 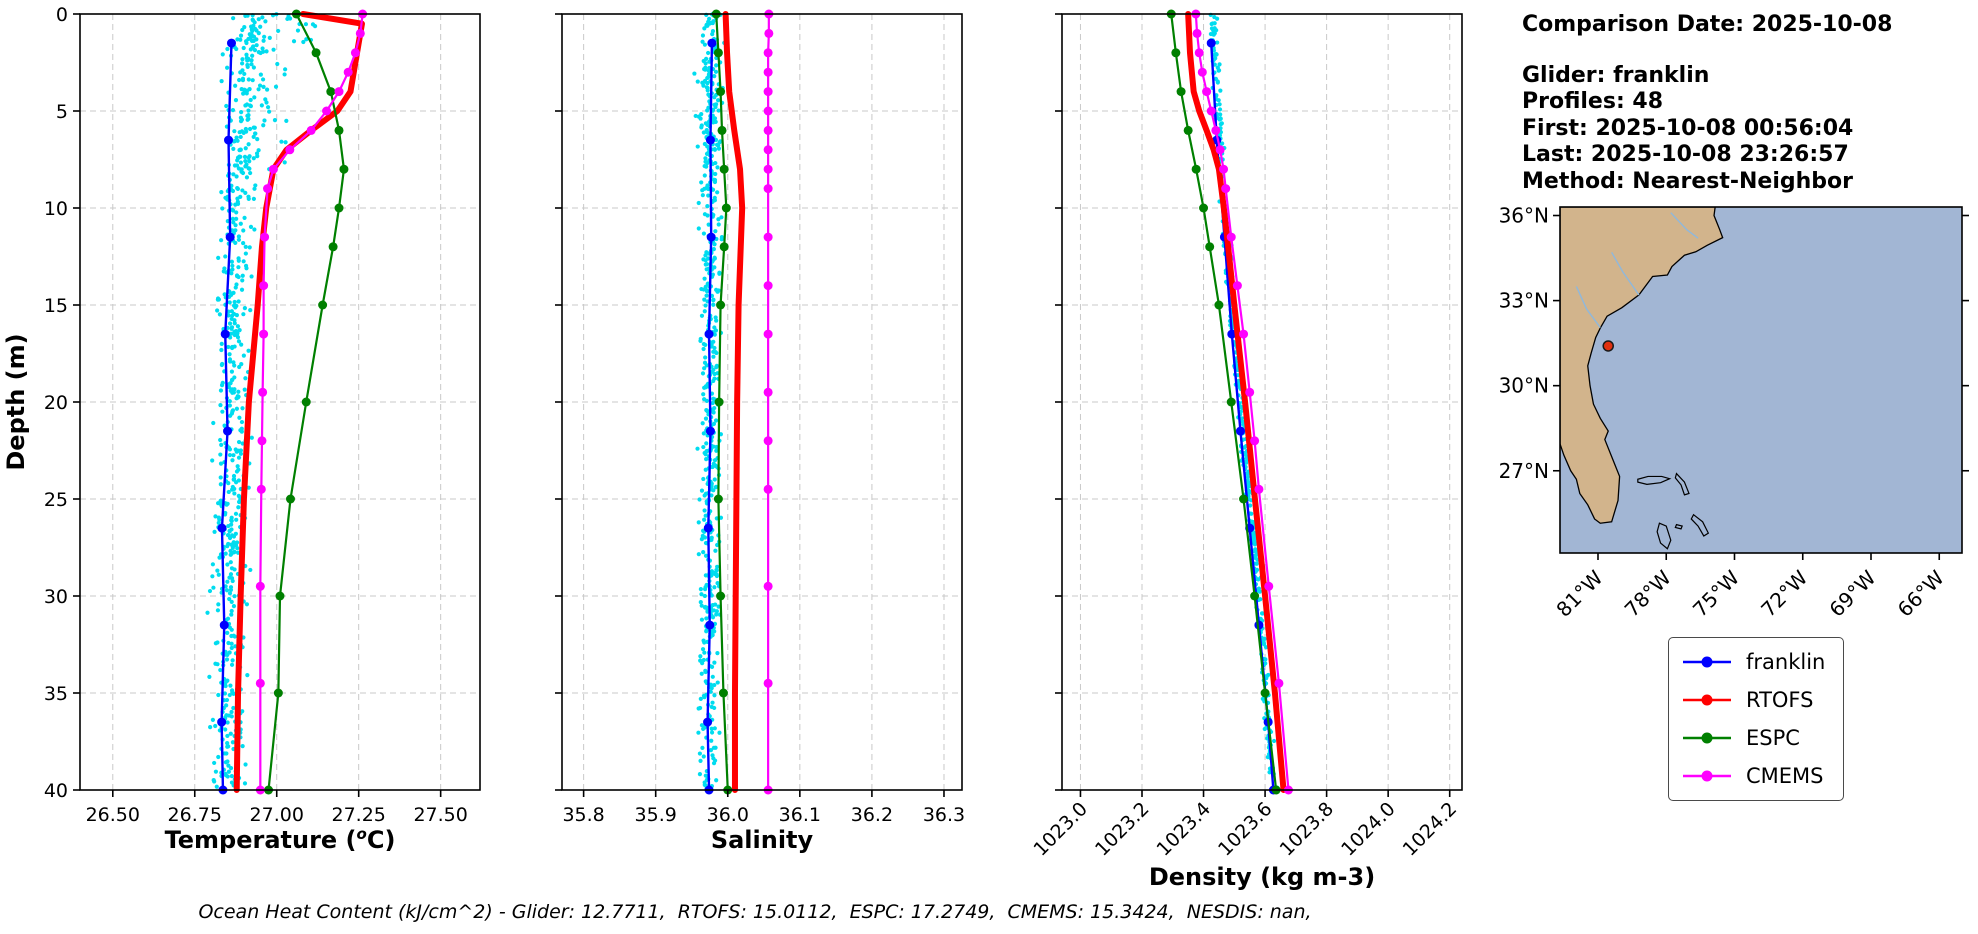 What do you see at coordinates (722, 402) in the screenshot?
I see `salinity-series-espc` at bounding box center [722, 402].